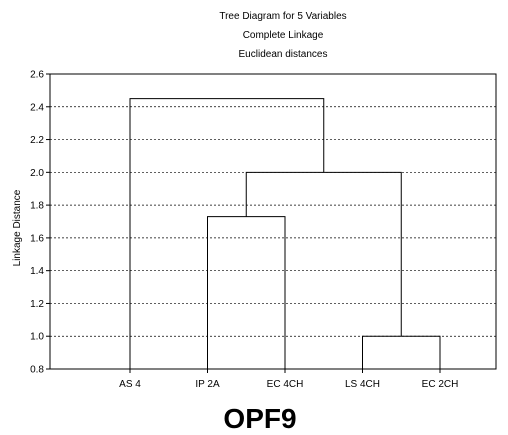 The height and width of the screenshot is (435, 508). I want to click on y-tick-label: 1.0, so click(37, 337).